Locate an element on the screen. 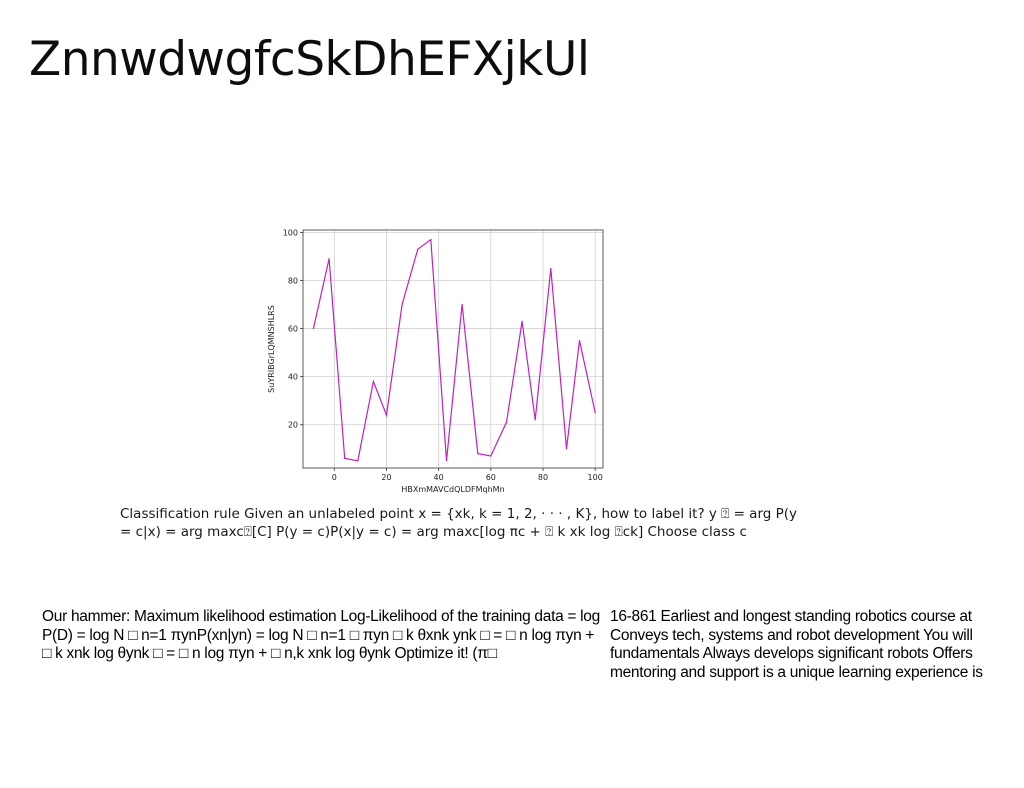 The image size is (1024, 788). x-tick-label: 0 is located at coordinates (334, 477).